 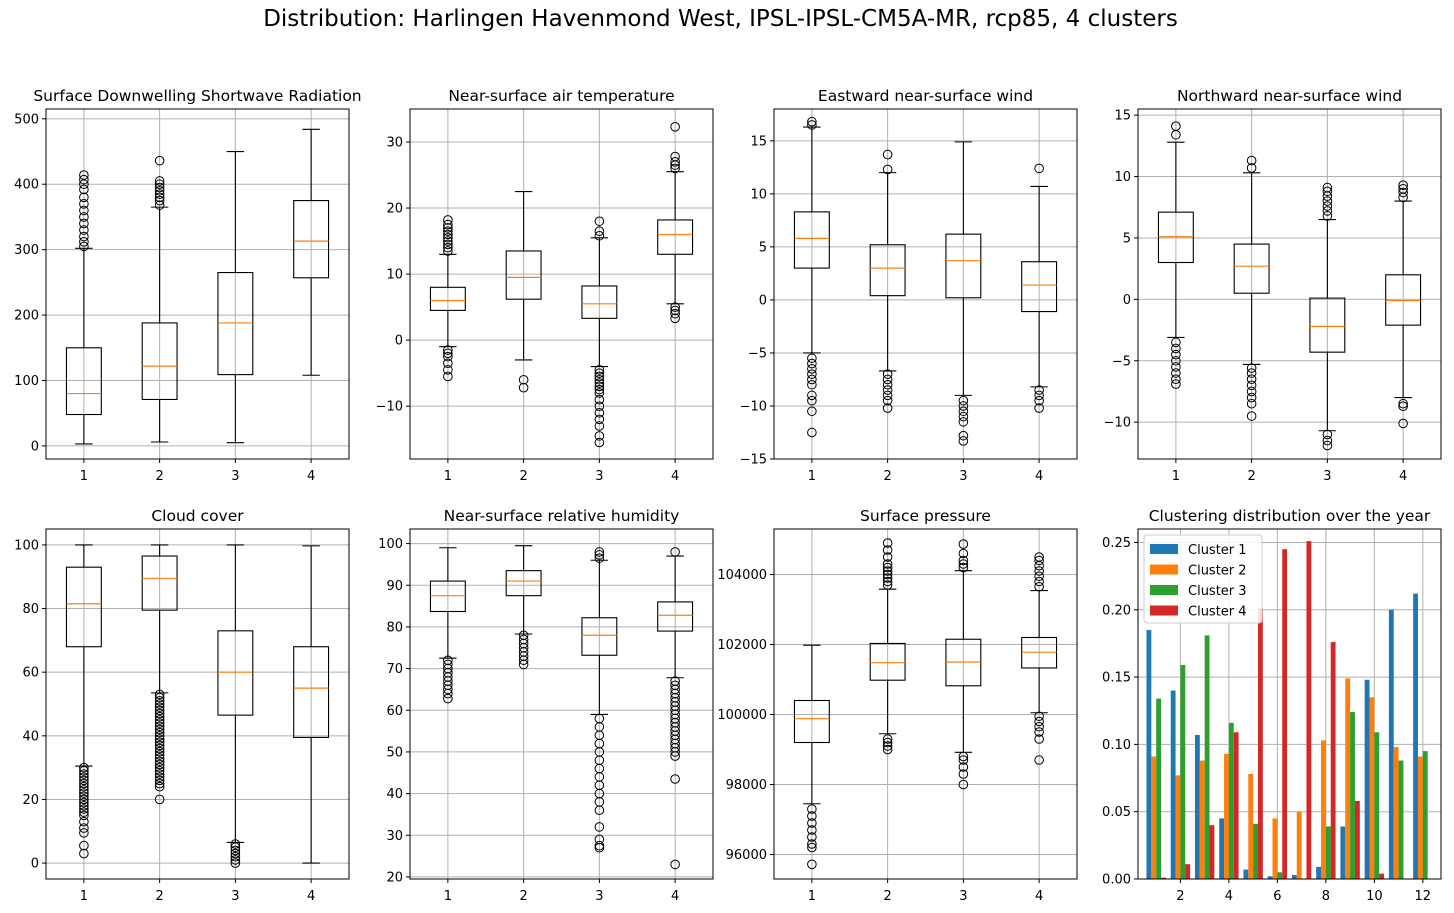 What do you see at coordinates (26, 381) in the screenshot?
I see `y-tick-label: 100` at bounding box center [26, 381].